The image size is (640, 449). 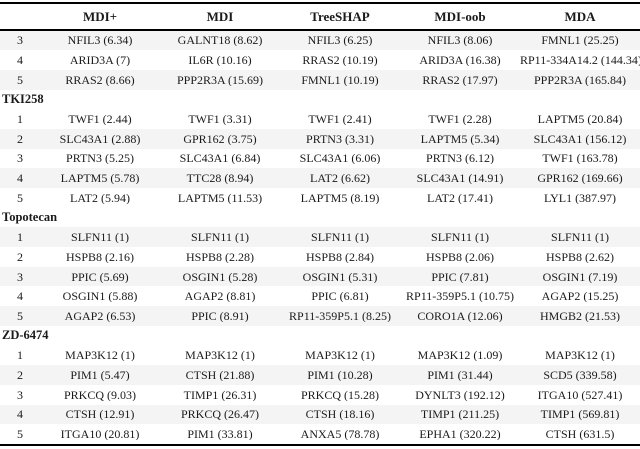 What do you see at coordinates (580, 394) in the screenshot?
I see `feature-cell: ITGA10 (527.41)` at bounding box center [580, 394].